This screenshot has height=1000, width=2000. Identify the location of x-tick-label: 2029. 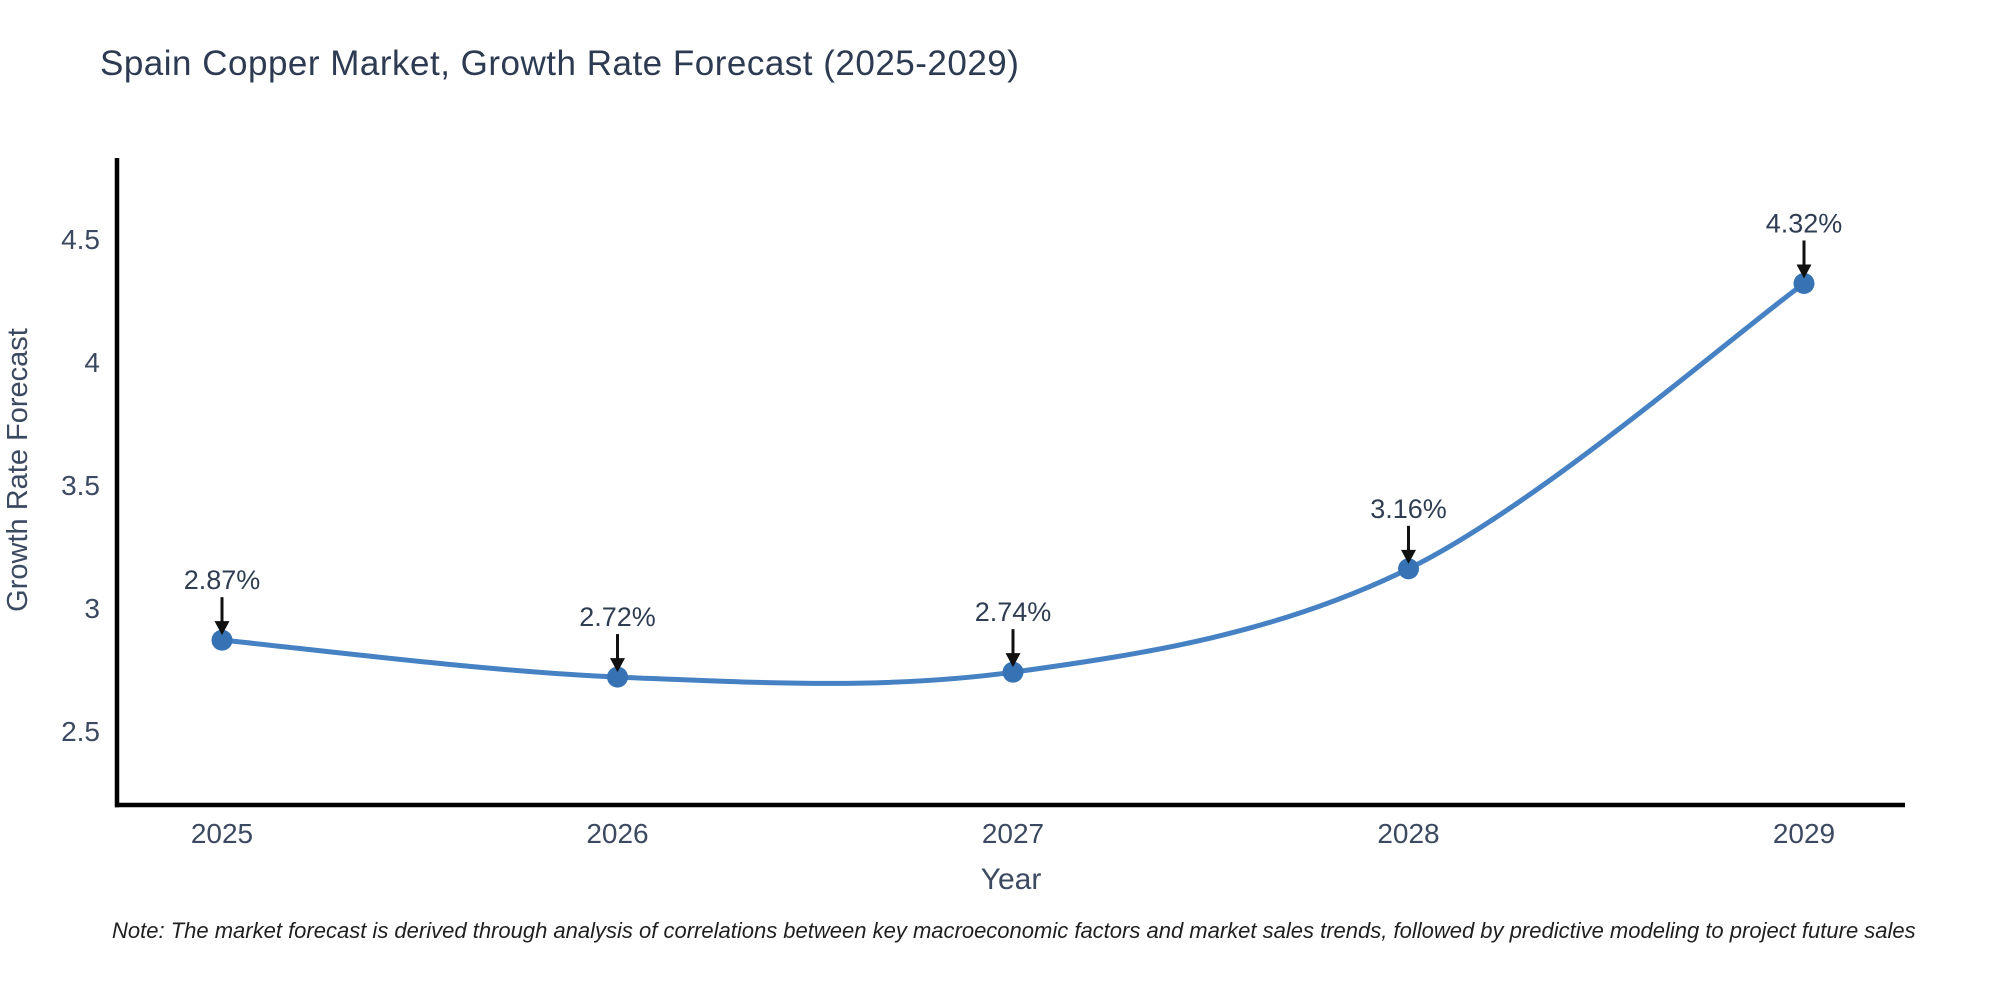
(1804, 833).